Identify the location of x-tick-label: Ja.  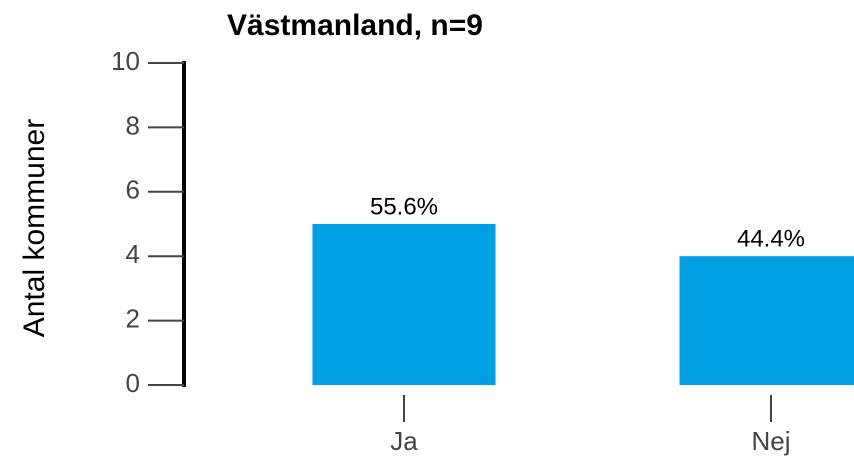
(404, 441).